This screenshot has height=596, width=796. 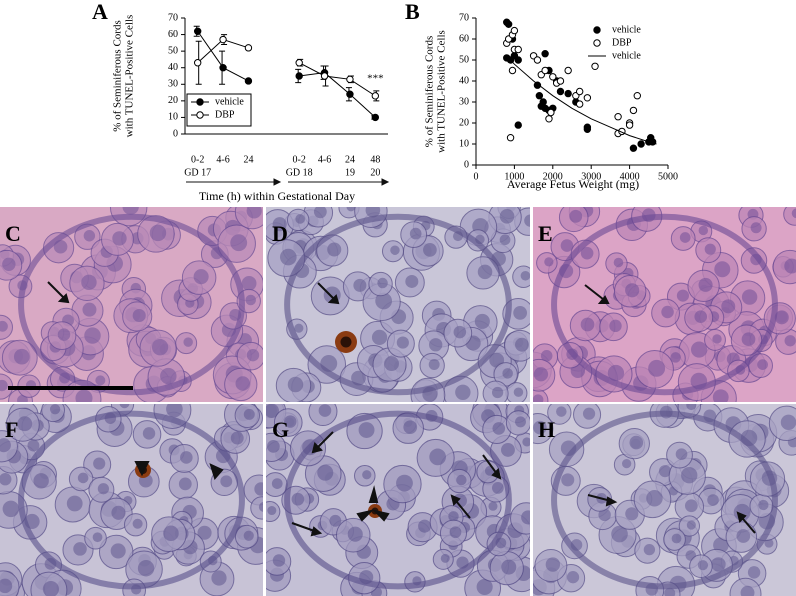 What do you see at coordinates (13, 233) in the screenshot?
I see `panel-letter: C` at bounding box center [13, 233].